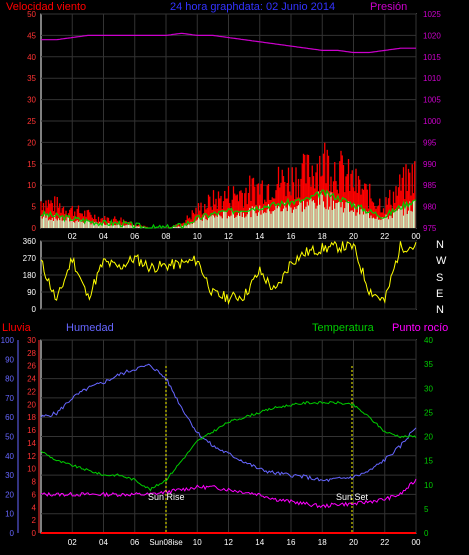  Describe the element at coordinates (416, 542) in the screenshot. I see `panel3-x-tick: 00` at that location.